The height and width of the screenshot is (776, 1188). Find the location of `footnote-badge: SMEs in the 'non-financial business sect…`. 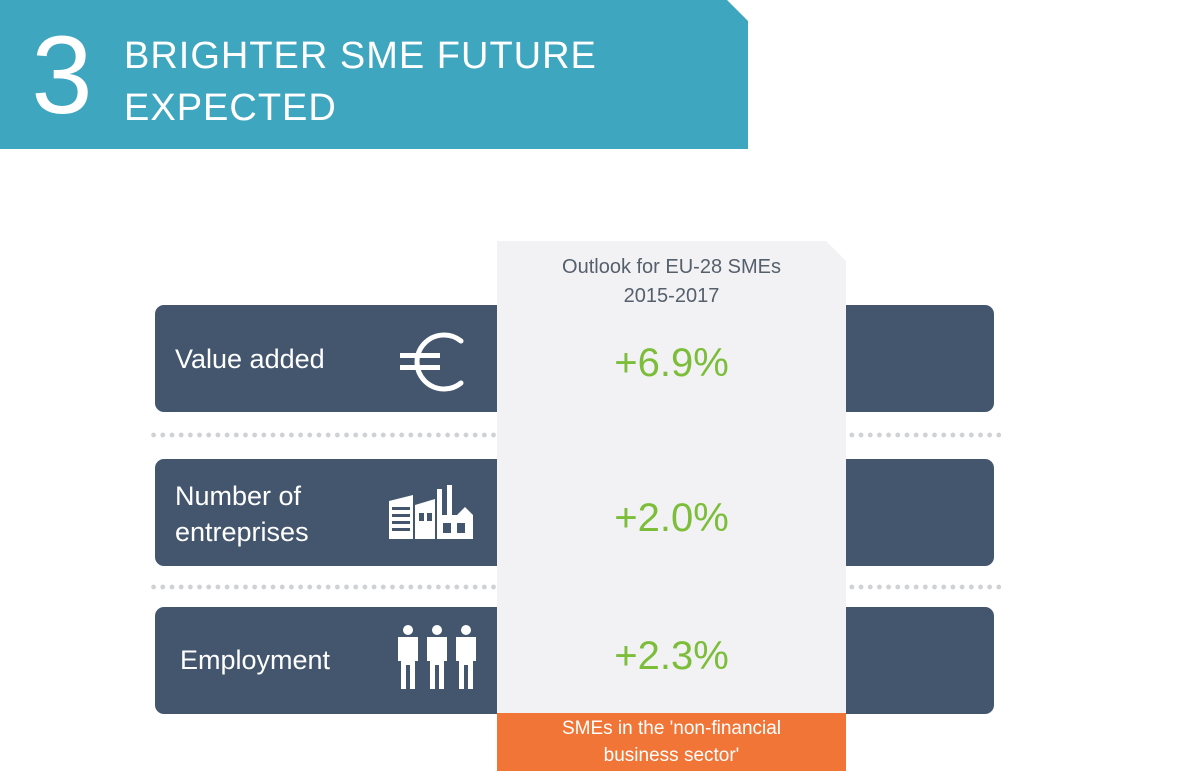

footnote-badge: SMEs in the 'non-financial business sect… is located at coordinates (671, 742).